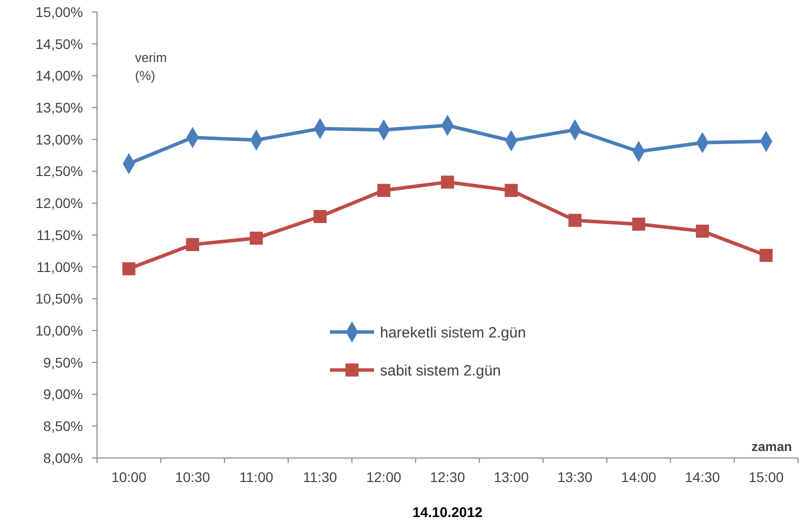 This screenshot has width=810, height=529. Describe the element at coordinates (59, 76) in the screenshot. I see `y-tick-label: 14,00%` at that location.